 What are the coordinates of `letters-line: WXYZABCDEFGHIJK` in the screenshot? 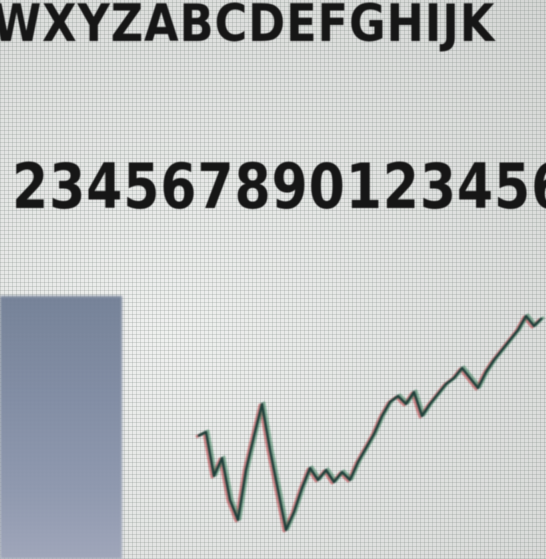 It's located at (248, 27).